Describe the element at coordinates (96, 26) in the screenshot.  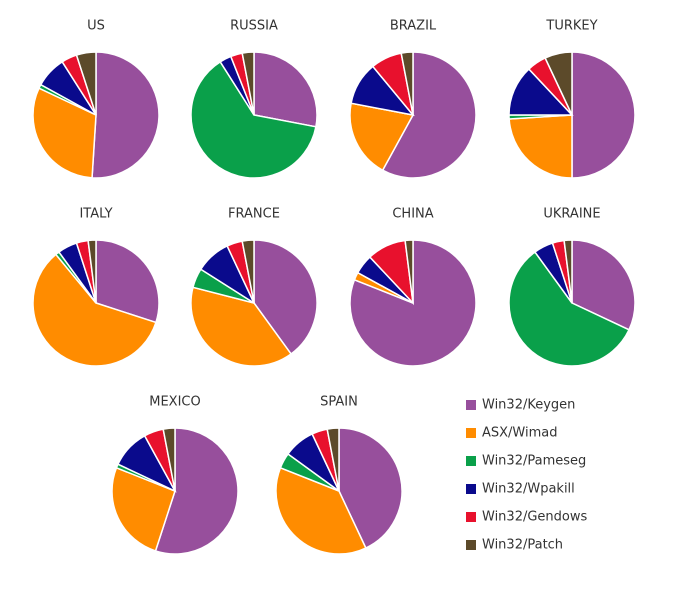
I see `pie-title: US` at that location.